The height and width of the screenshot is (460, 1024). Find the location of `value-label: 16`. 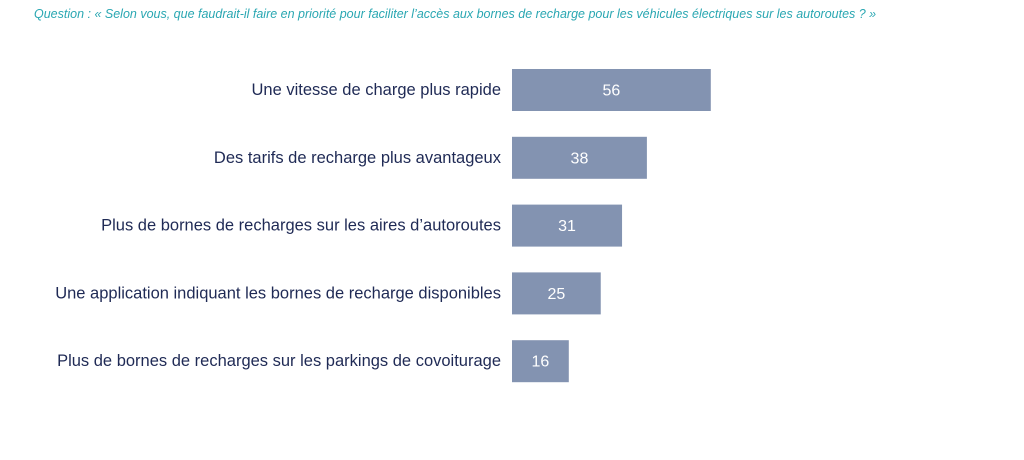

value-label: 16 is located at coordinates (541, 362).